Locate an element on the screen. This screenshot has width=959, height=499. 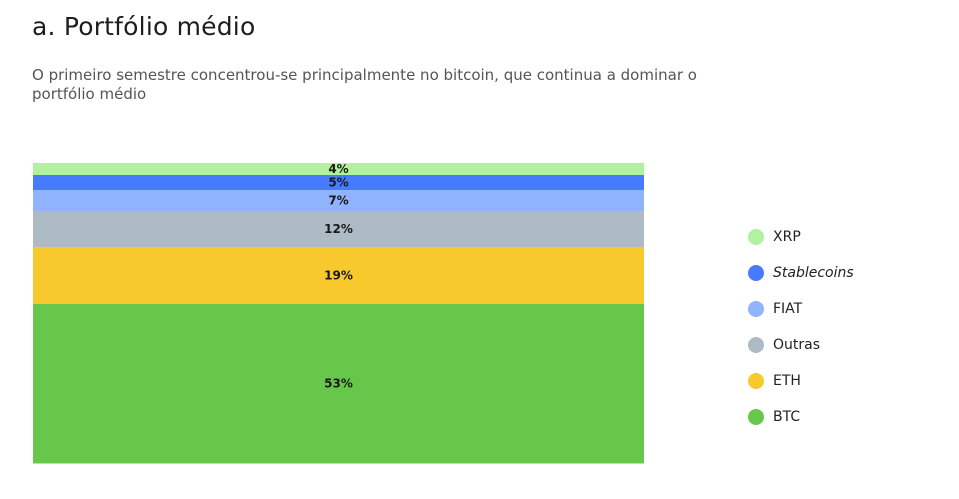
legend-item-fiat: FIAT is located at coordinates (801, 309).